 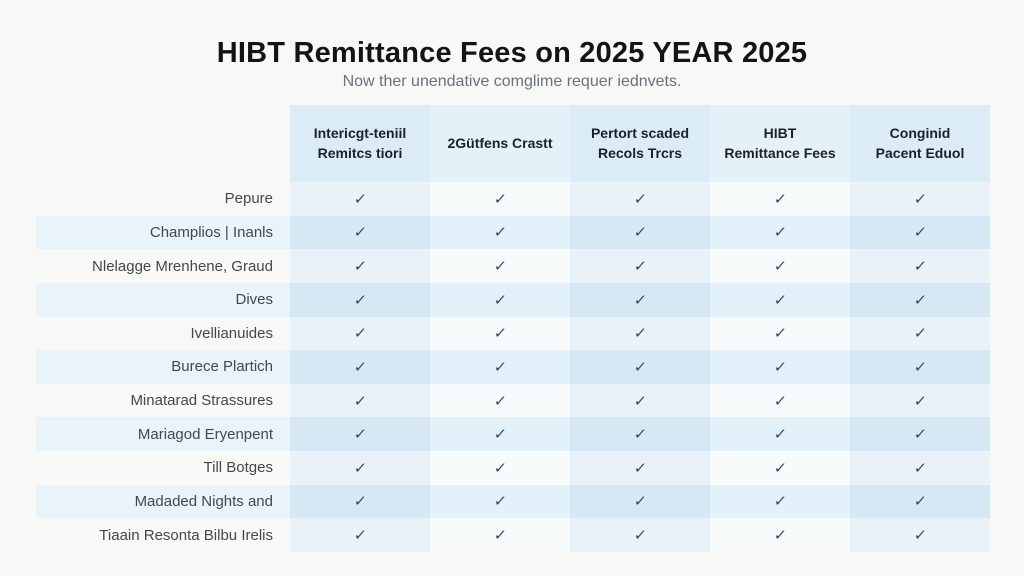 What do you see at coordinates (182, 266) in the screenshot?
I see `row-label: Nlelagge Mrenhene, Graud` at bounding box center [182, 266].